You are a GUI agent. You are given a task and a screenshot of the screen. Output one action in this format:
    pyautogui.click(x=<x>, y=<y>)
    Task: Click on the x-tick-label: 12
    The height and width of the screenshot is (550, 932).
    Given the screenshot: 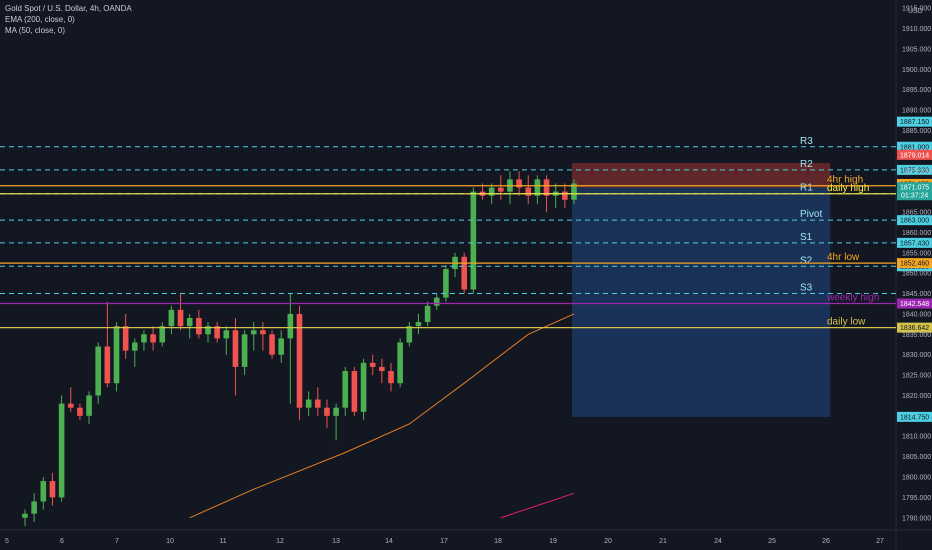 What is the action you would take?
    pyautogui.click(x=280, y=541)
    